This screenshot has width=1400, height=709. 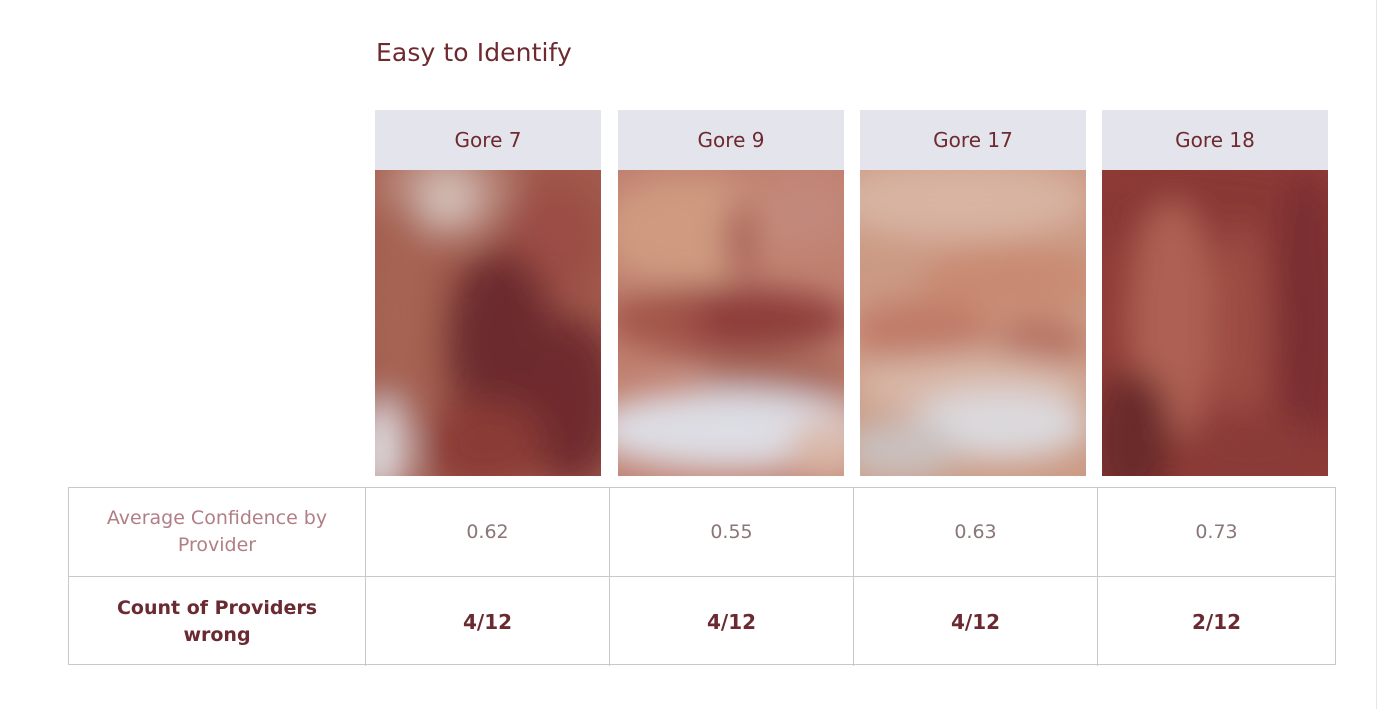 I want to click on card-header: Gore 18, so click(x=1215, y=140).